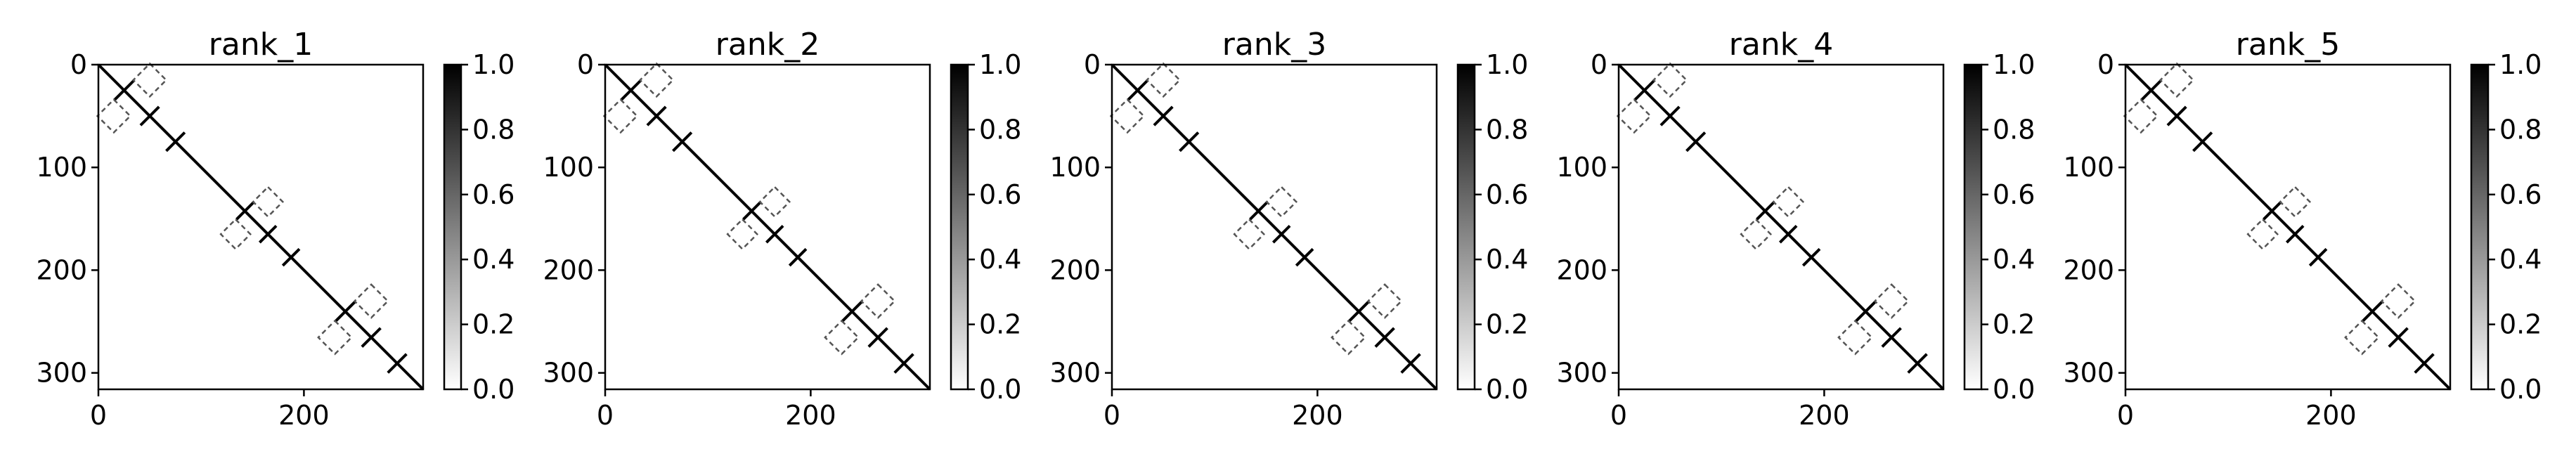 The image size is (2576, 461). Describe the element at coordinates (1781, 45) in the screenshot. I see `panel-title: rank_4` at that location.